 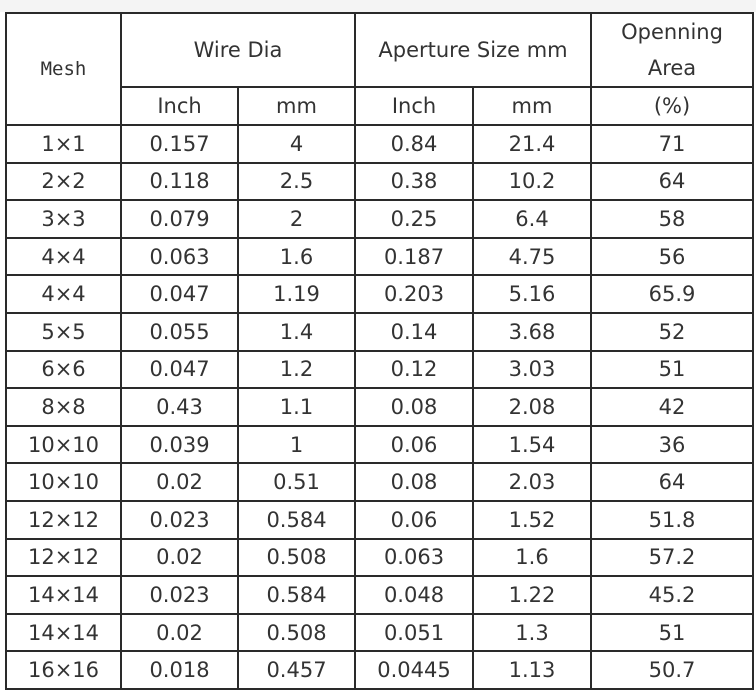 I want to click on data-row: 14×14 0.023 0.584 0.048 1.22 45.2, so click(x=380, y=595).